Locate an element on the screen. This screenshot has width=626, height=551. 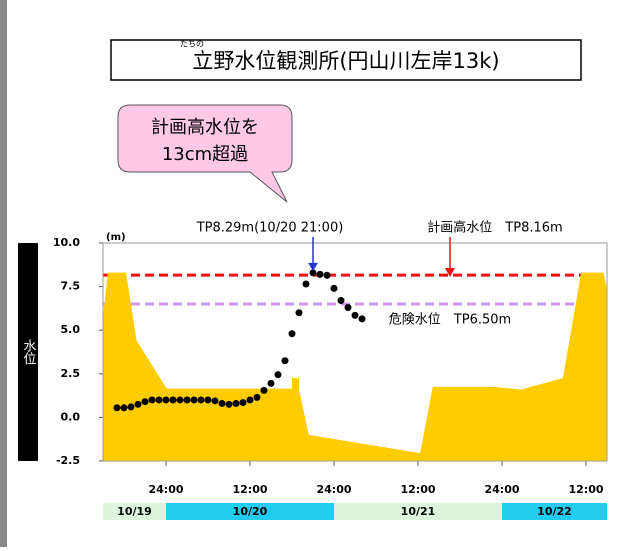
callout-line: 13cm超過 is located at coordinates (205, 154).